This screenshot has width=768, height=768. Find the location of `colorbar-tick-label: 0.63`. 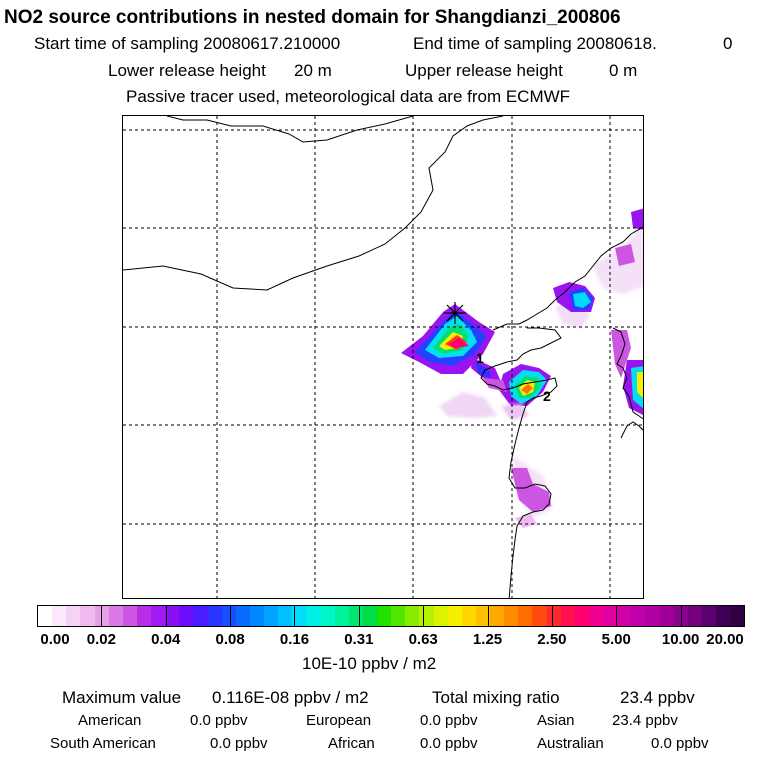

colorbar-tick-label: 0.63 is located at coordinates (423, 639).